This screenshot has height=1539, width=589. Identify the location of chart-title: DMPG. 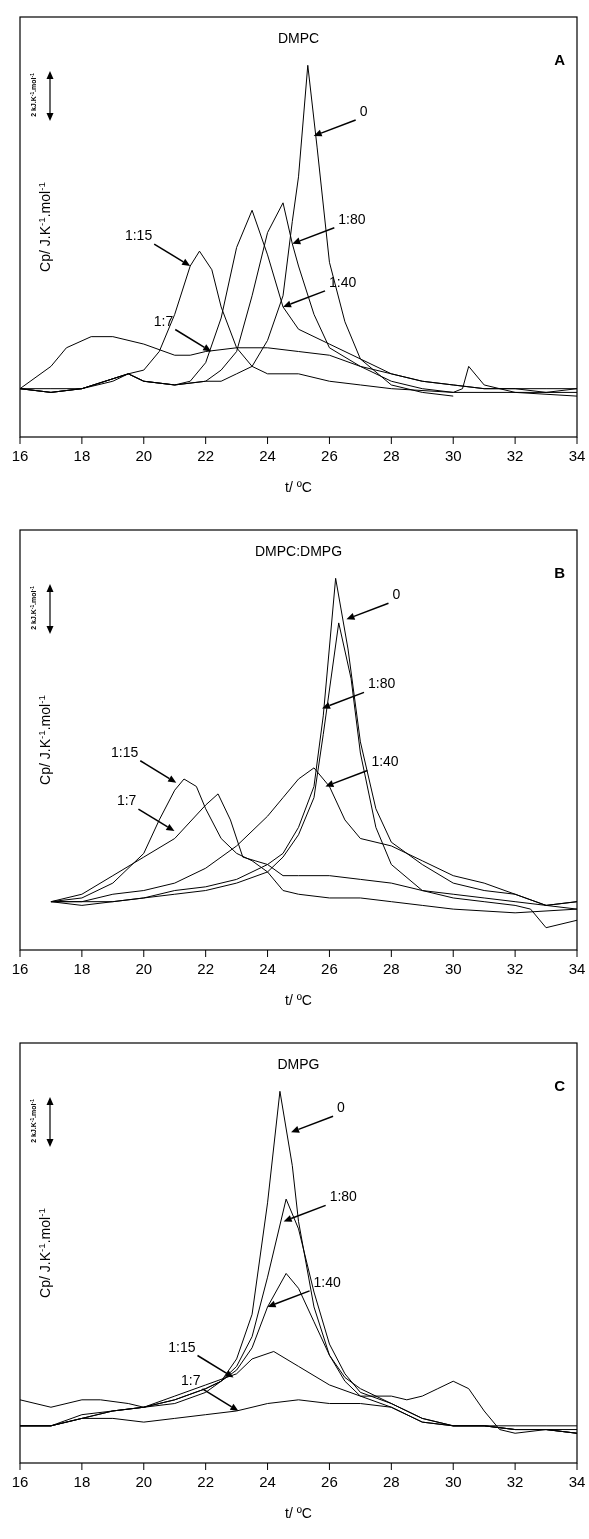
(298, 1064).